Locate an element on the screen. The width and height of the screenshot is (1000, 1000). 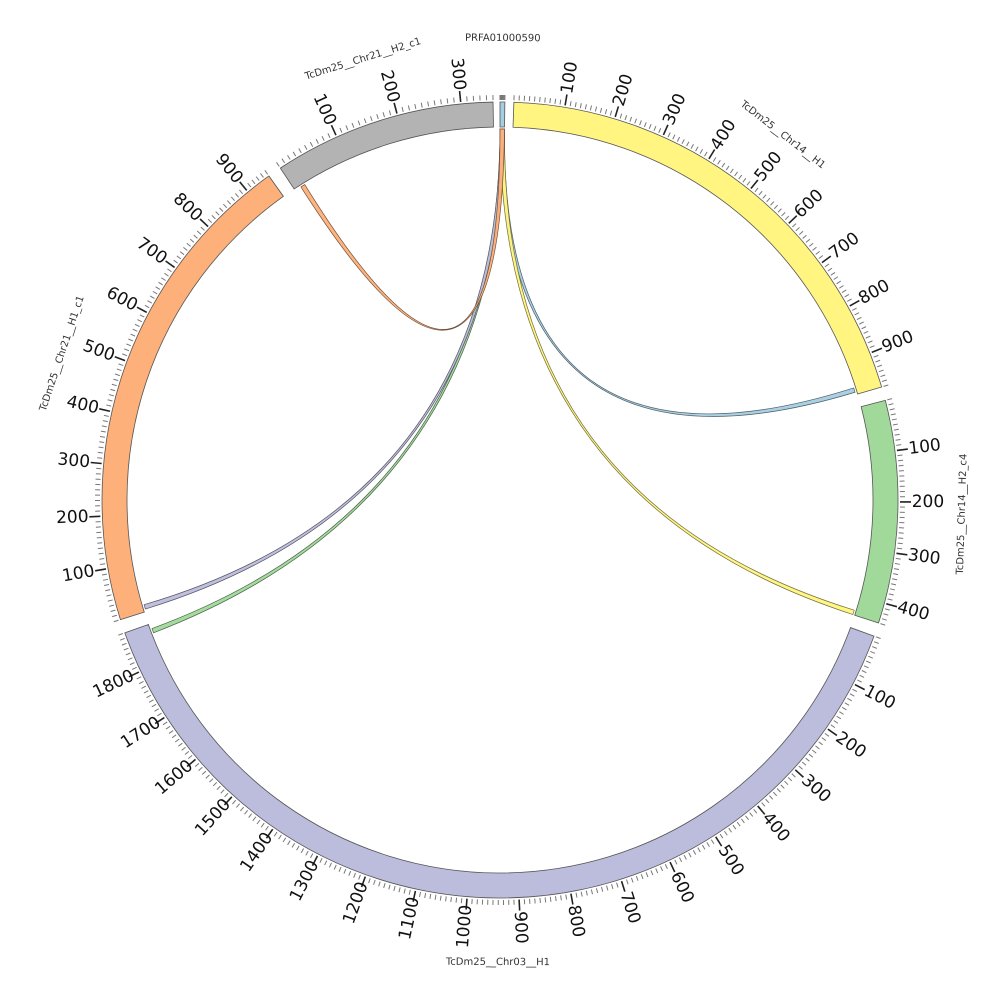
ticks-tcdm25-chr14-h2-c4: 100 200 300 400 is located at coordinates (912, 512).